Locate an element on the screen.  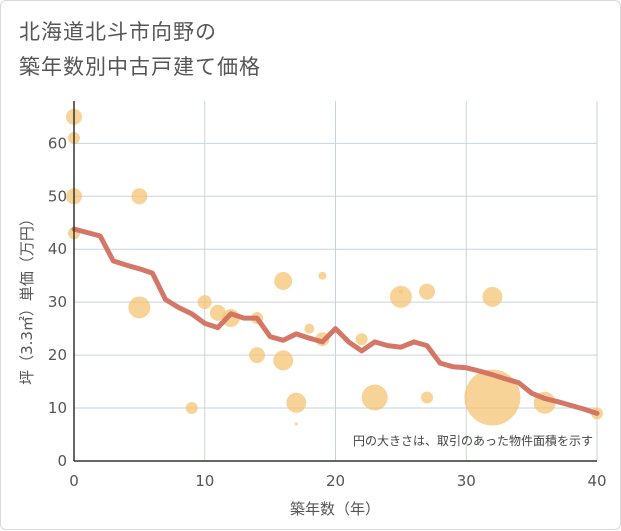
x-tick-label-20: 20 is located at coordinates (335, 481).